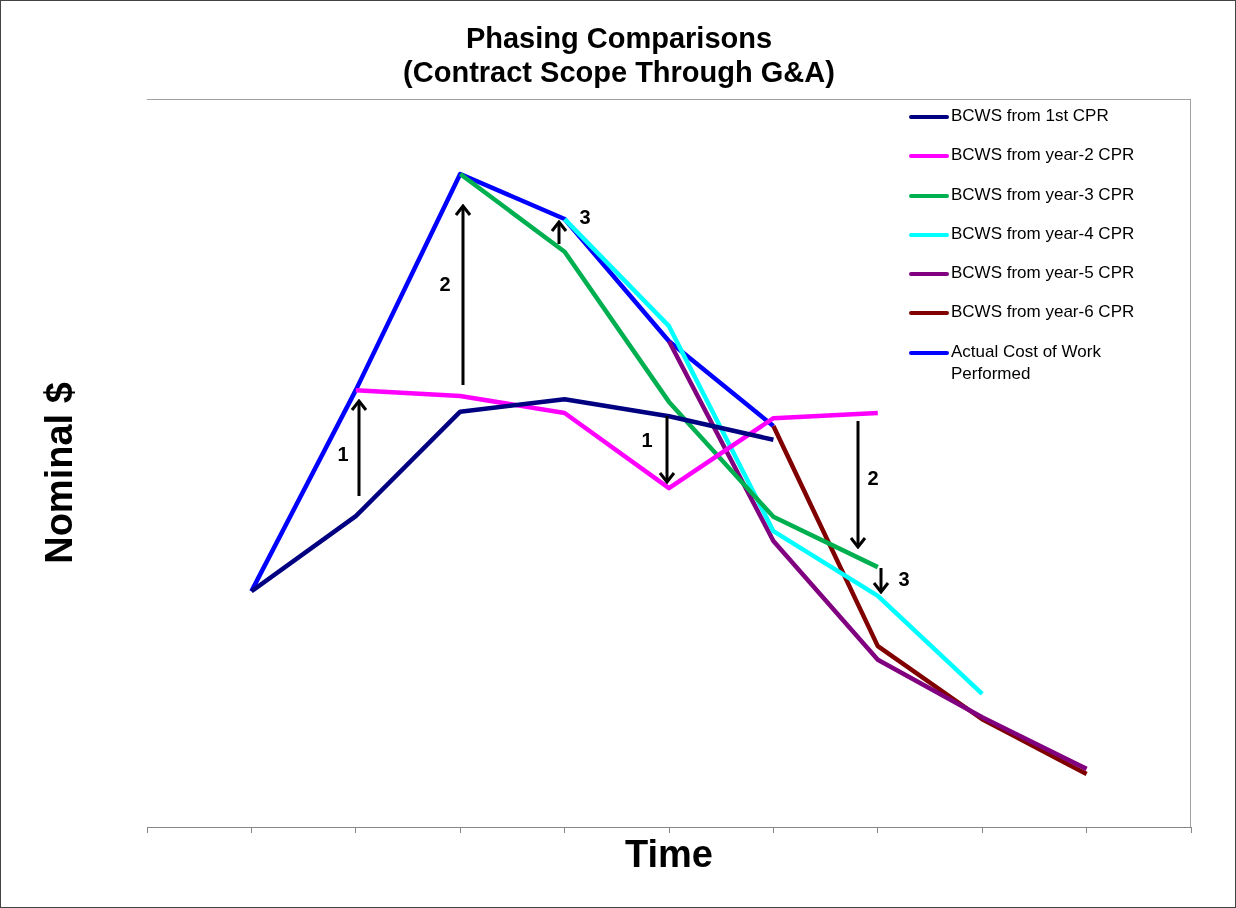 This screenshot has height=908, width=1236. What do you see at coordinates (1030, 116) in the screenshot?
I see `legend-label: BCWS from 1st CPR` at bounding box center [1030, 116].